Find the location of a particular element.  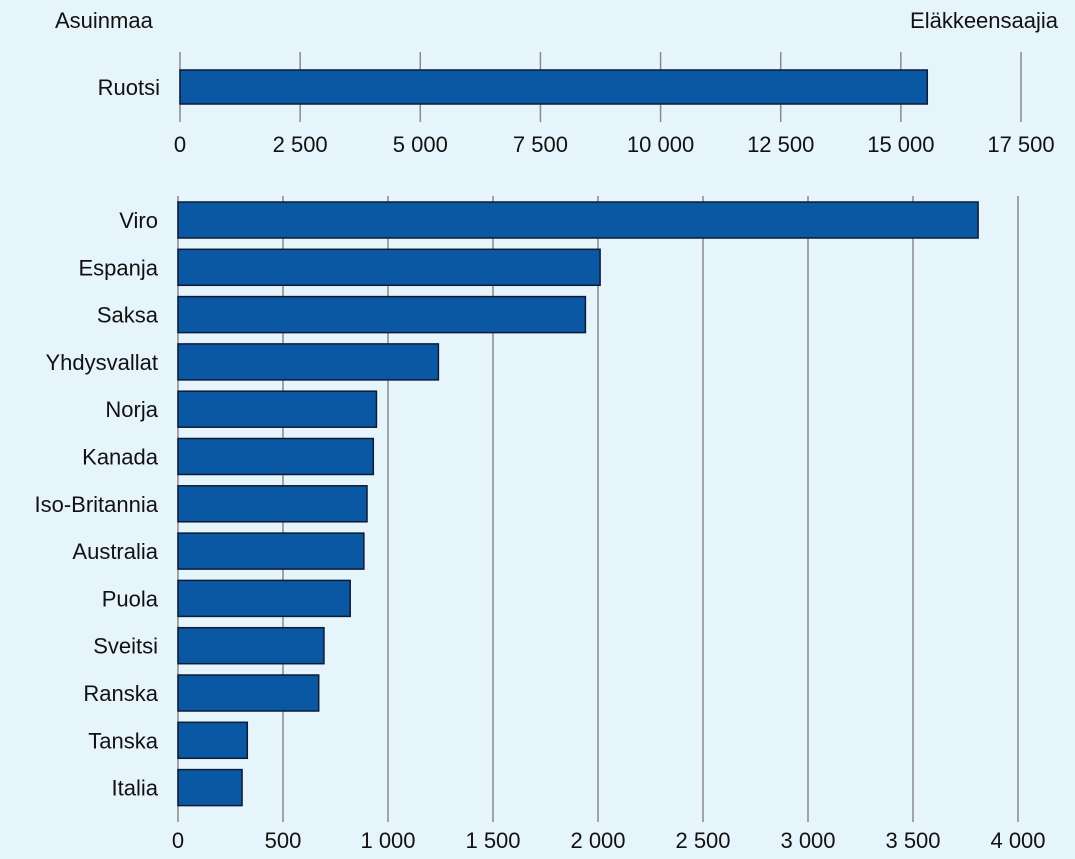

top-tick-label: 5 000 is located at coordinates (420, 144).